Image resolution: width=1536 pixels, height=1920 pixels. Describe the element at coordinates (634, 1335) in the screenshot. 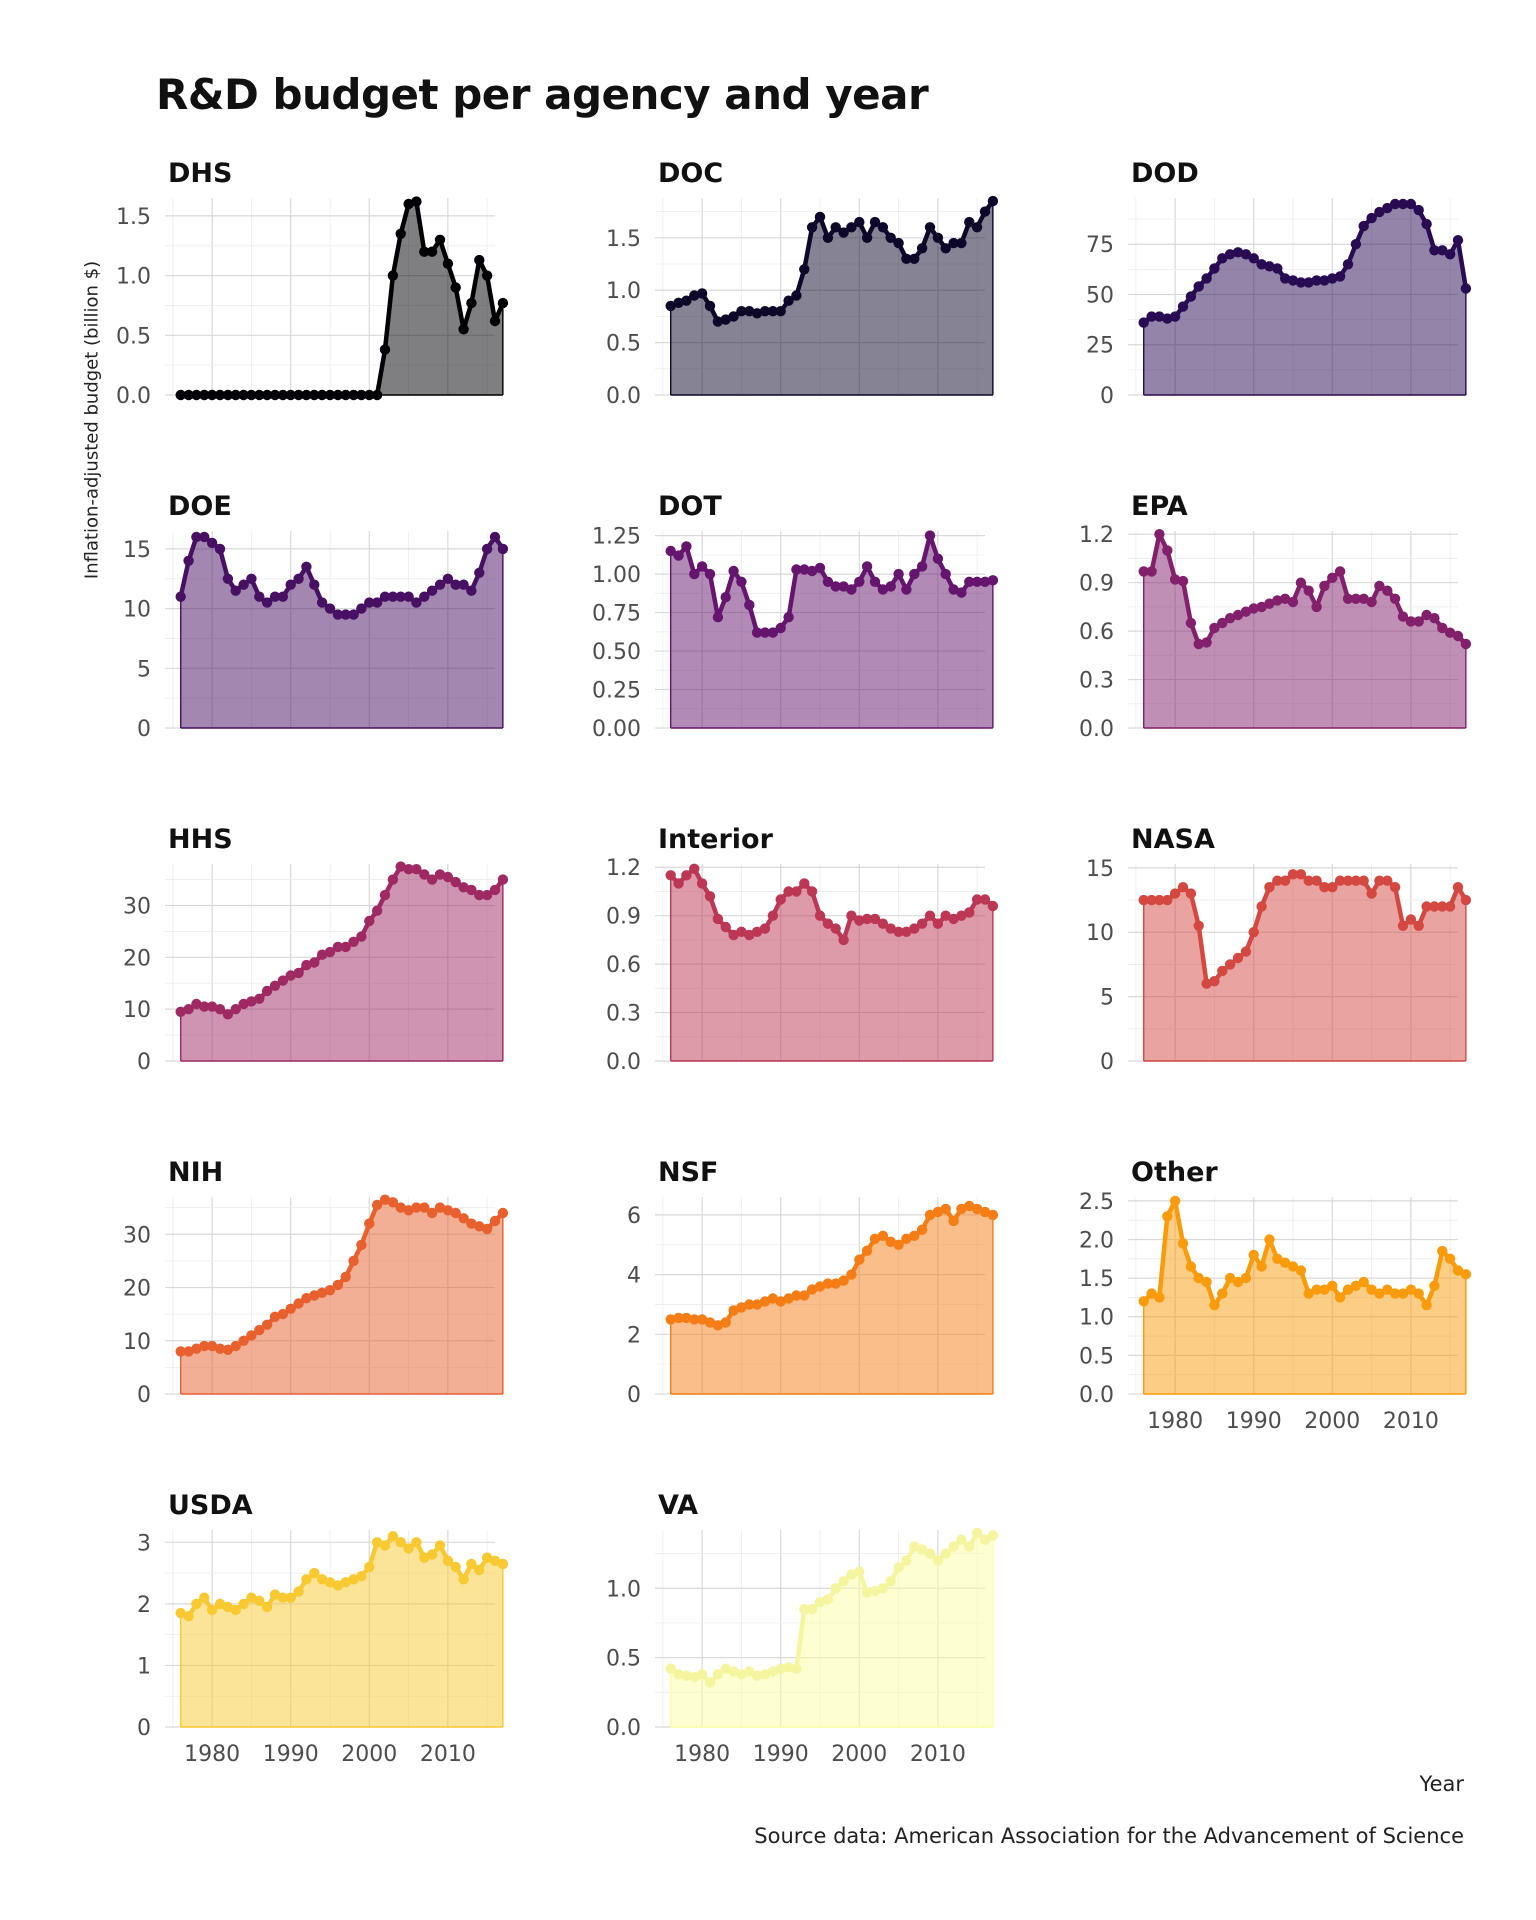

I see `y-tick-label: 2` at that location.